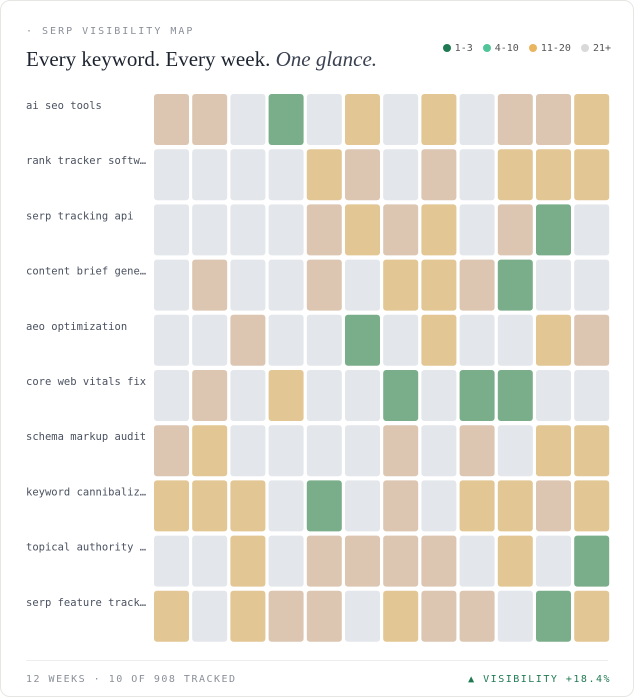 This screenshot has width=634, height=697. I want to click on title: Every keyword. Every week. One glance., so click(201, 59).